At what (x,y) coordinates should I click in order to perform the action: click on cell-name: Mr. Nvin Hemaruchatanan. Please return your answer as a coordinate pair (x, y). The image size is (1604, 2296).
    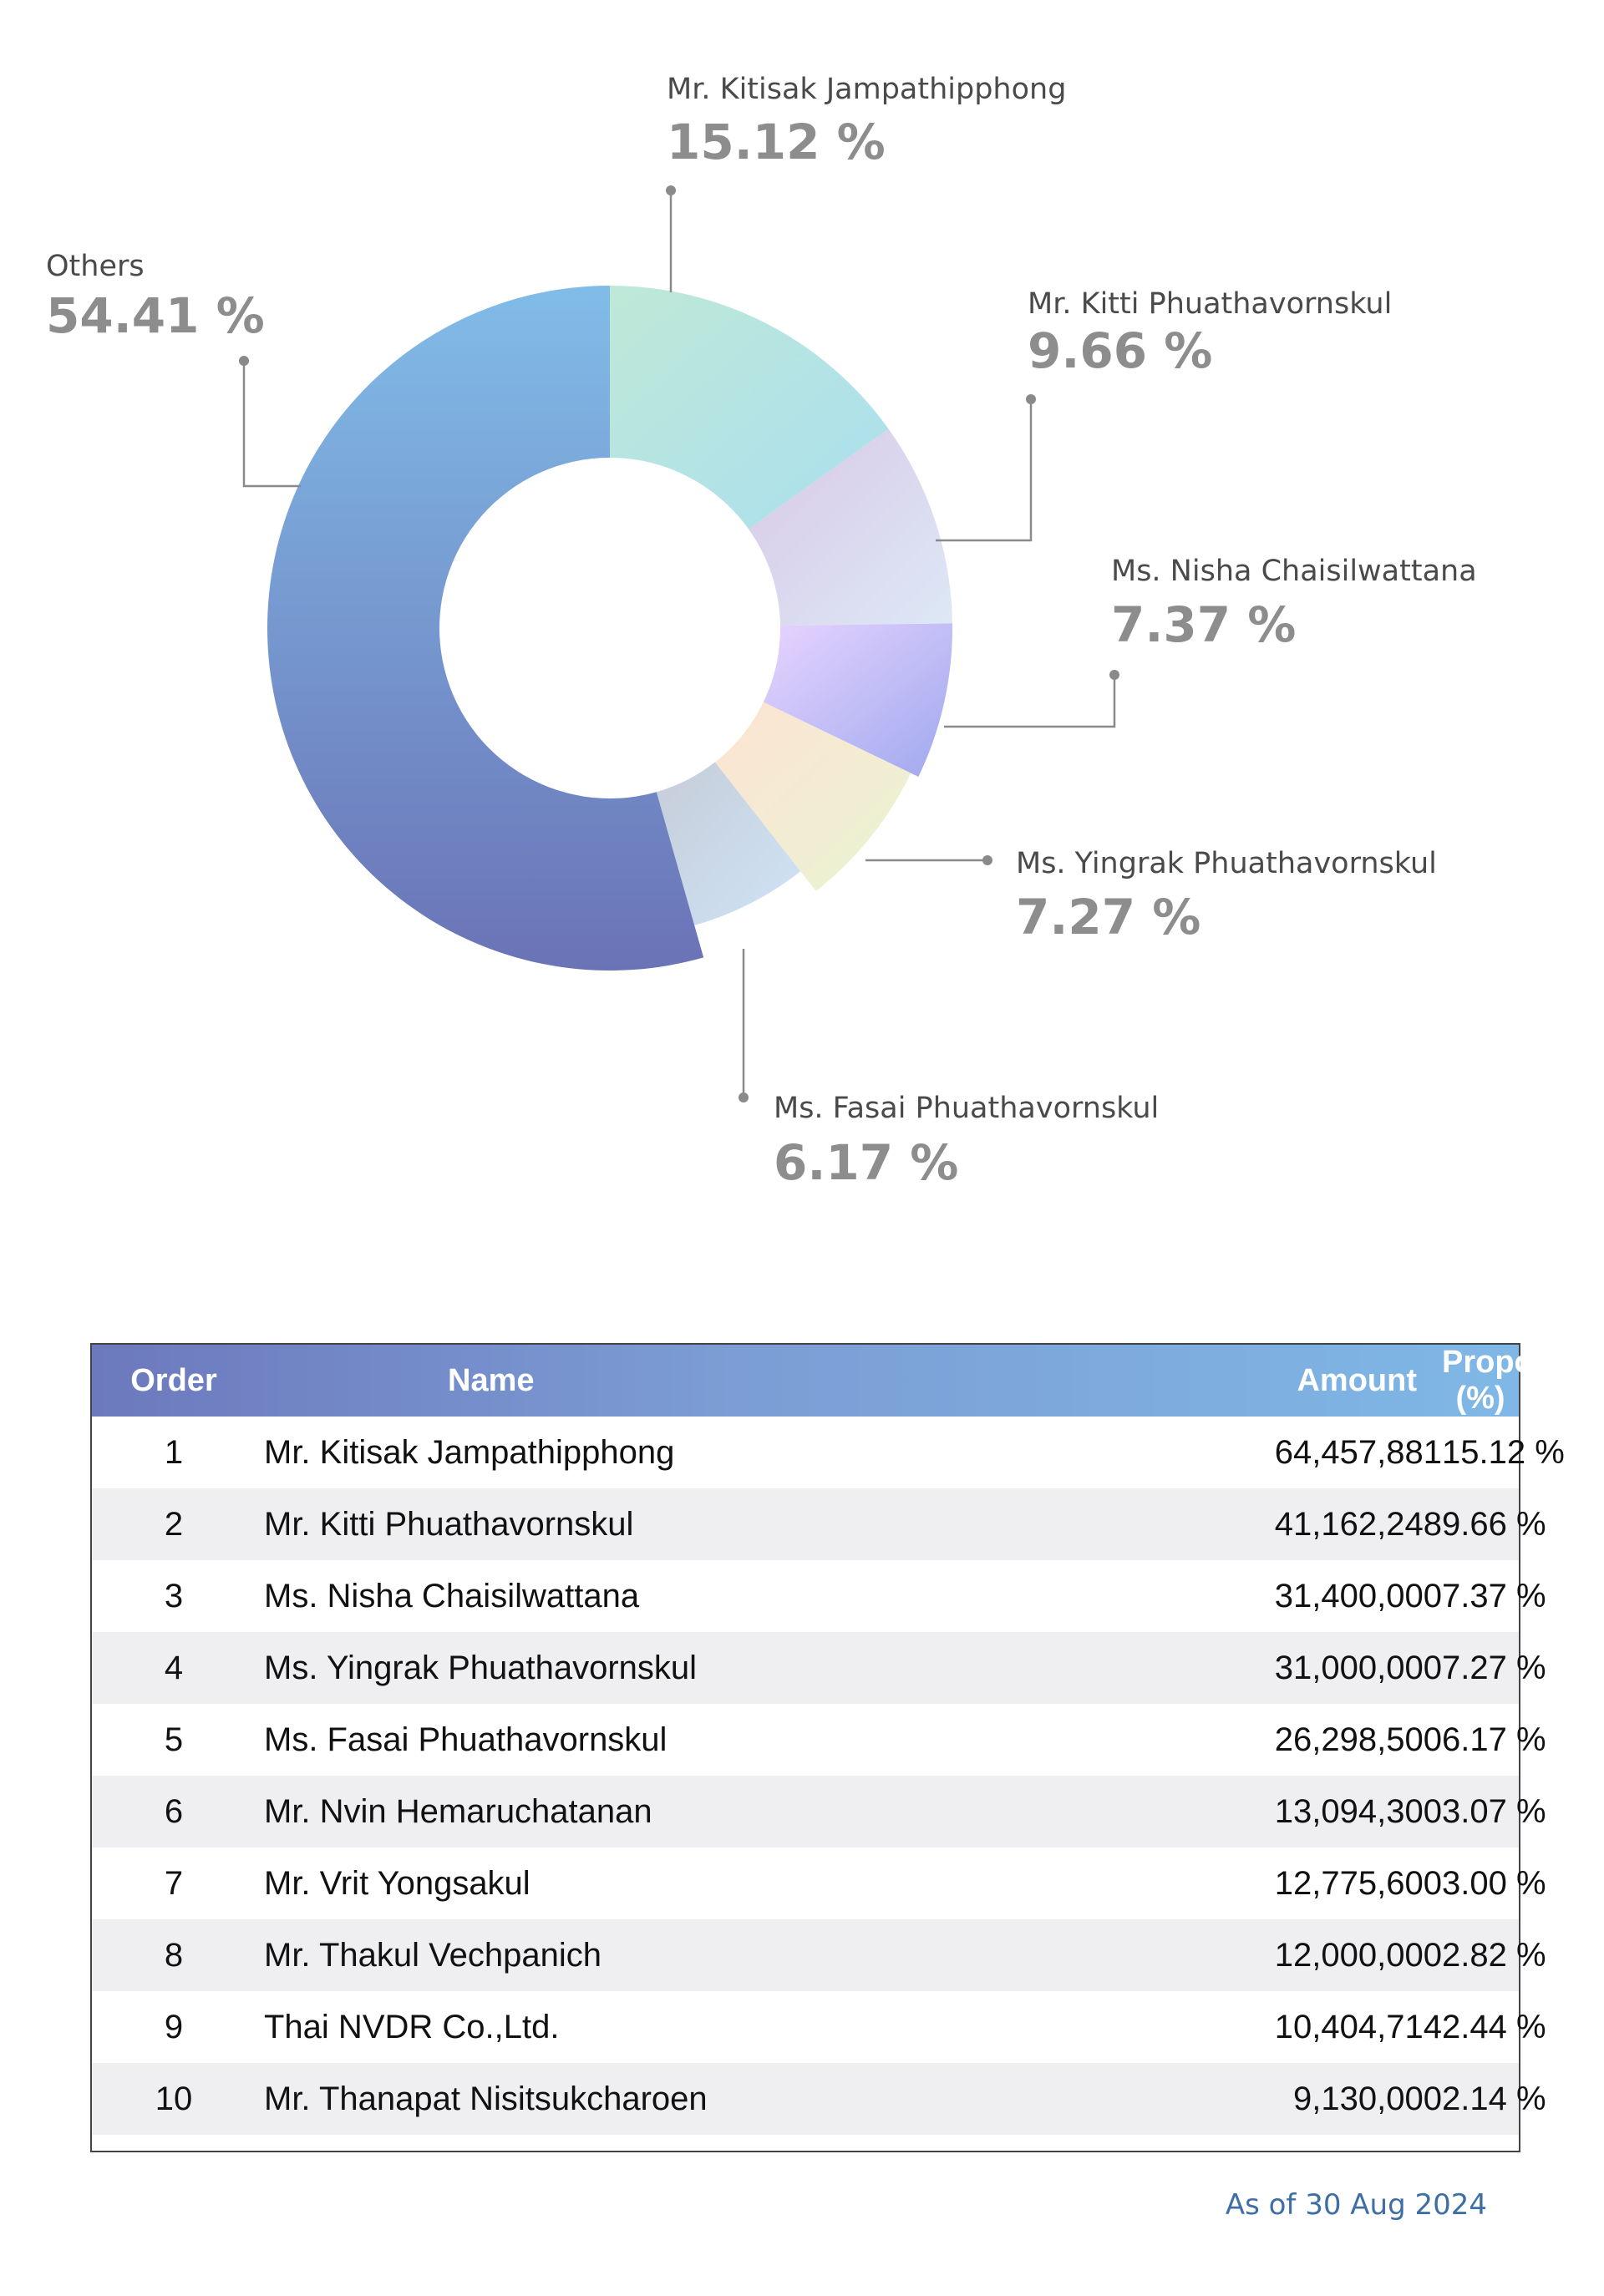
    Looking at the image, I should click on (458, 1811).